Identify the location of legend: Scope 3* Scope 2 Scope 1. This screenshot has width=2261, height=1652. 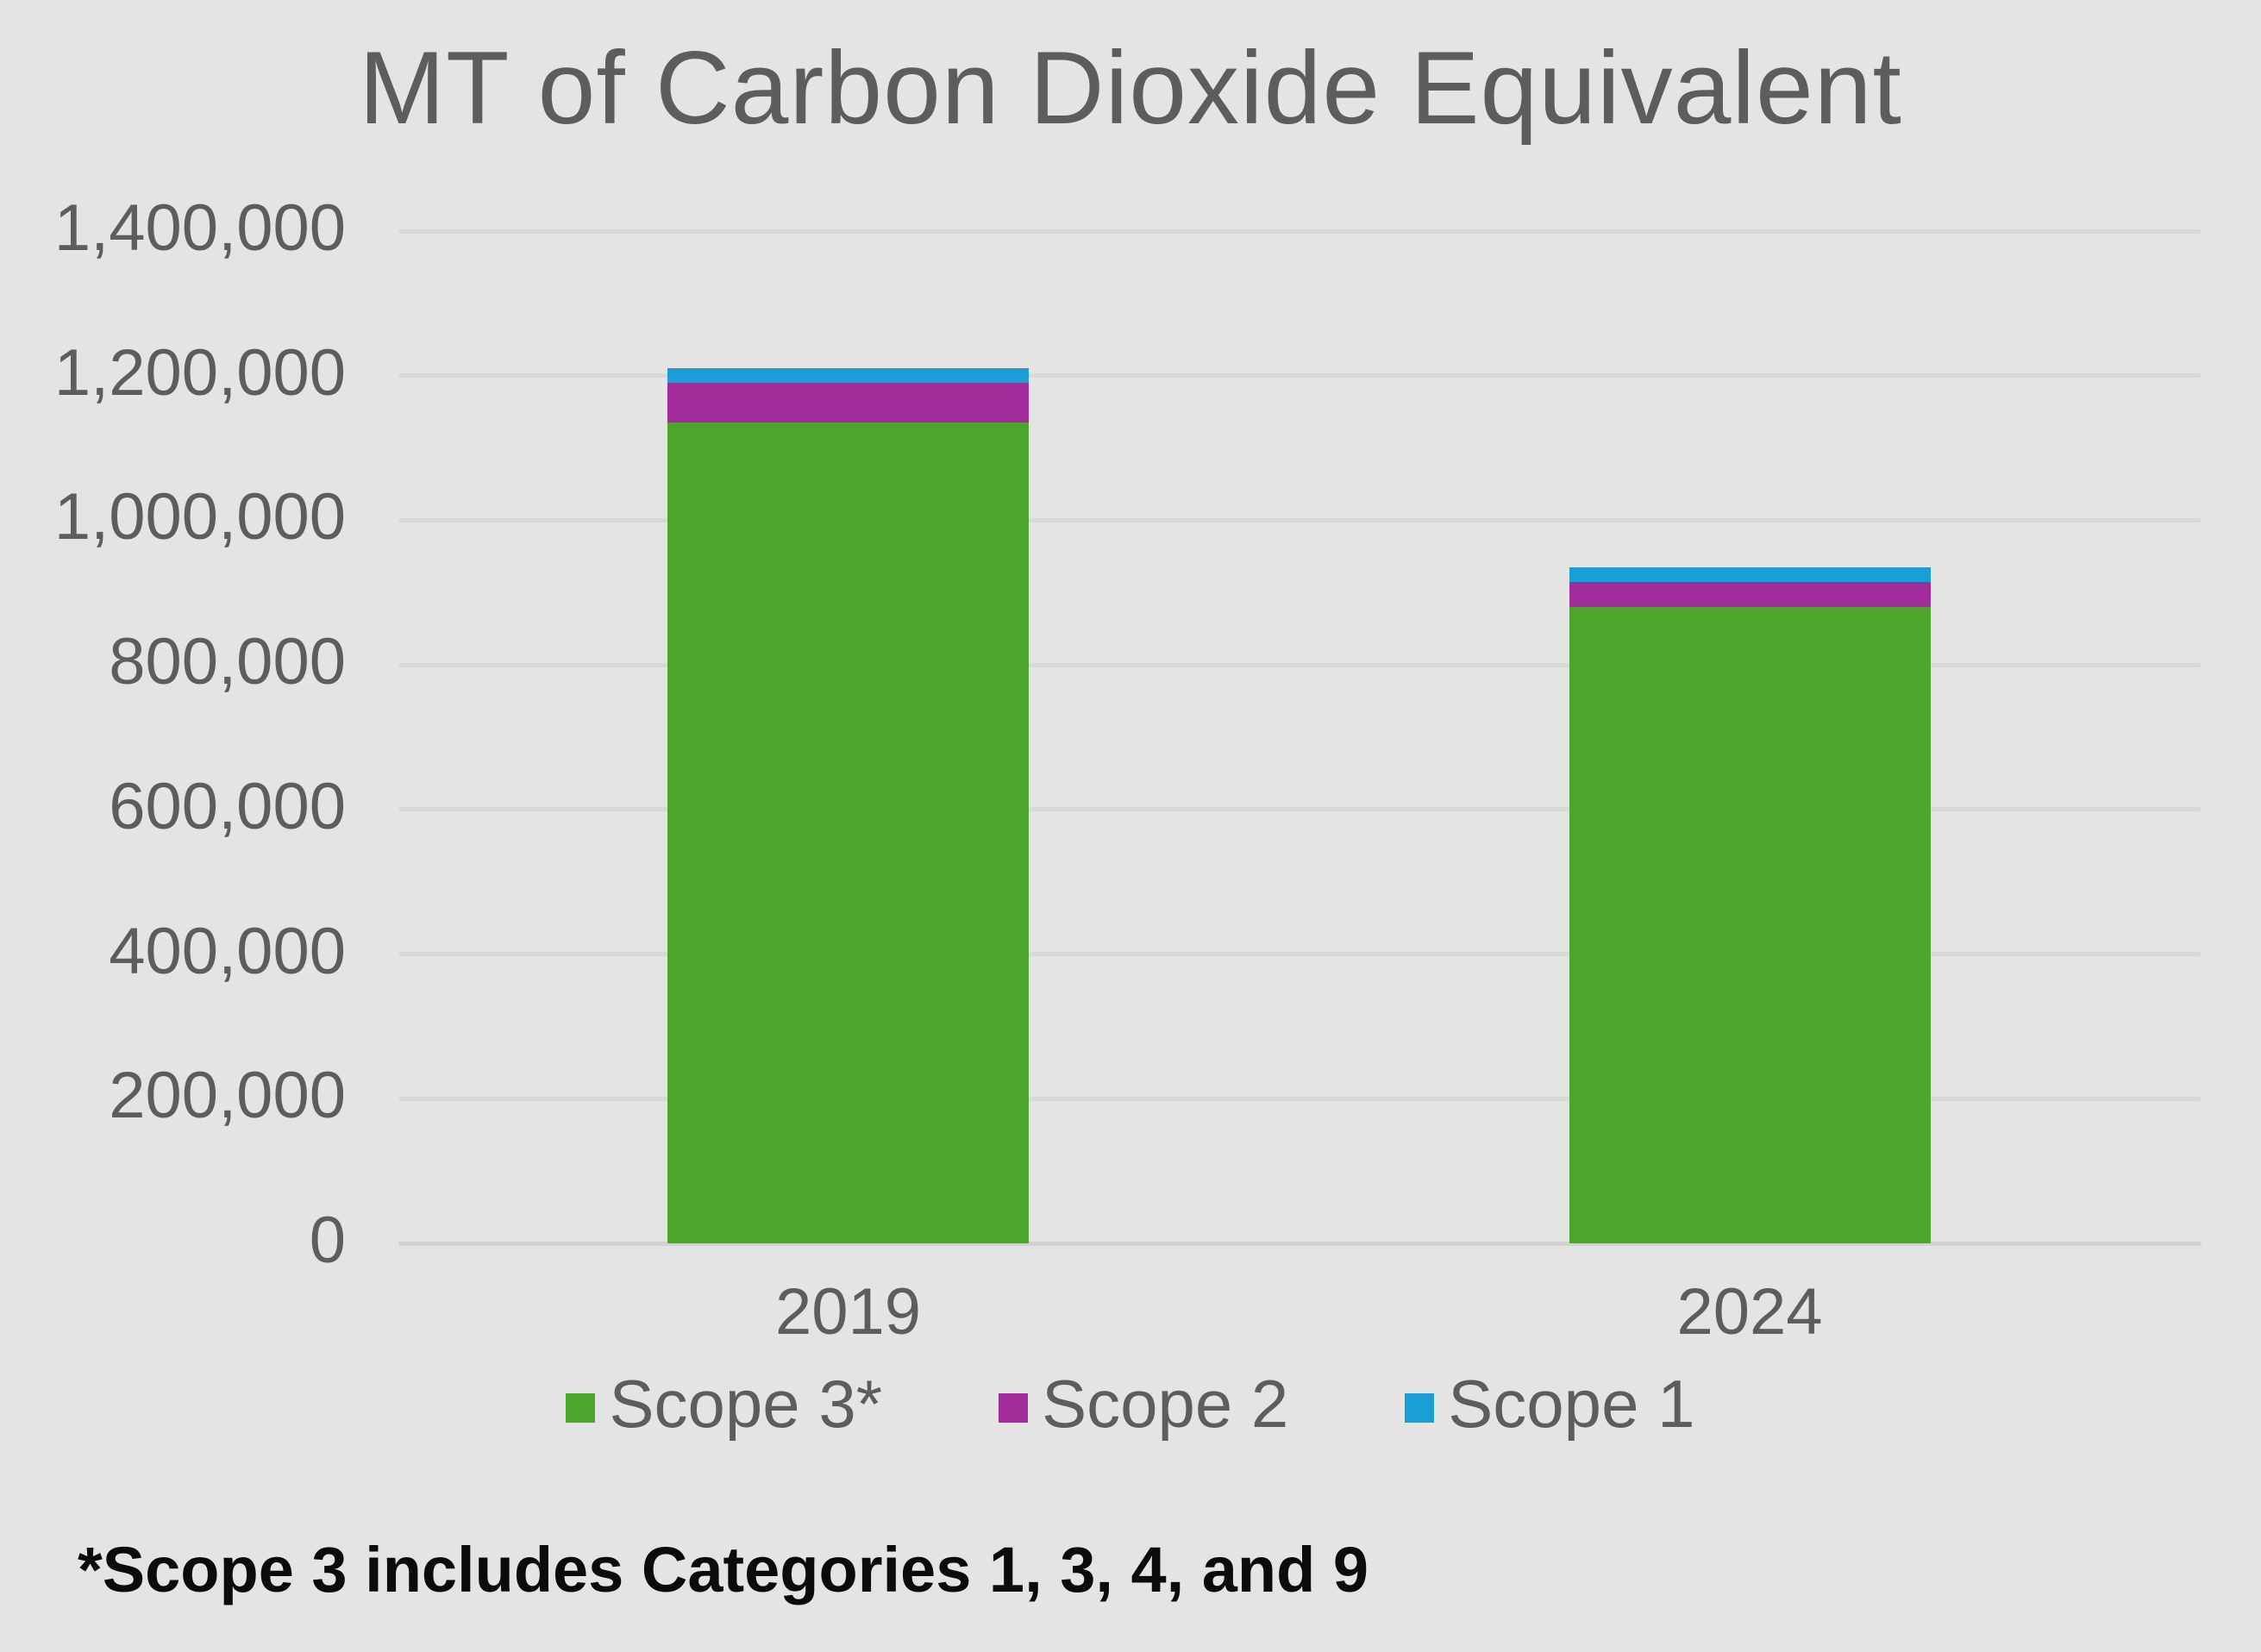
(1130, 1404).